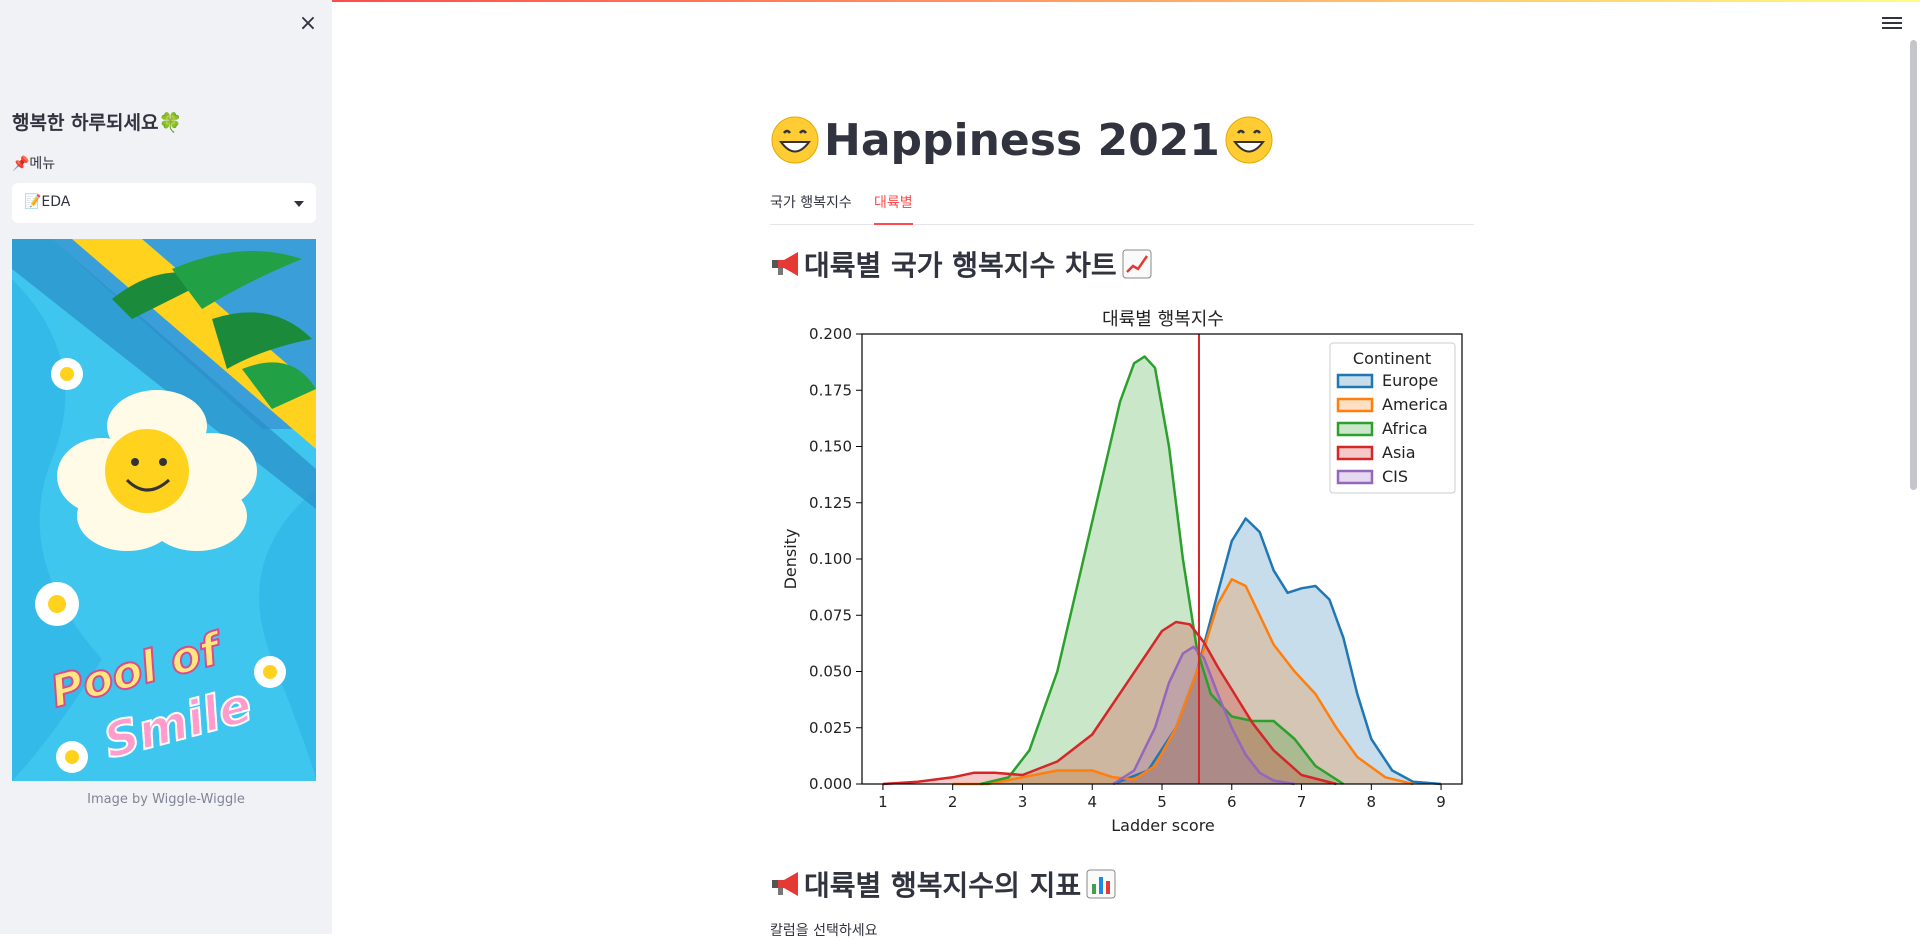  I want to click on series-area-cis, so click(1204, 715).